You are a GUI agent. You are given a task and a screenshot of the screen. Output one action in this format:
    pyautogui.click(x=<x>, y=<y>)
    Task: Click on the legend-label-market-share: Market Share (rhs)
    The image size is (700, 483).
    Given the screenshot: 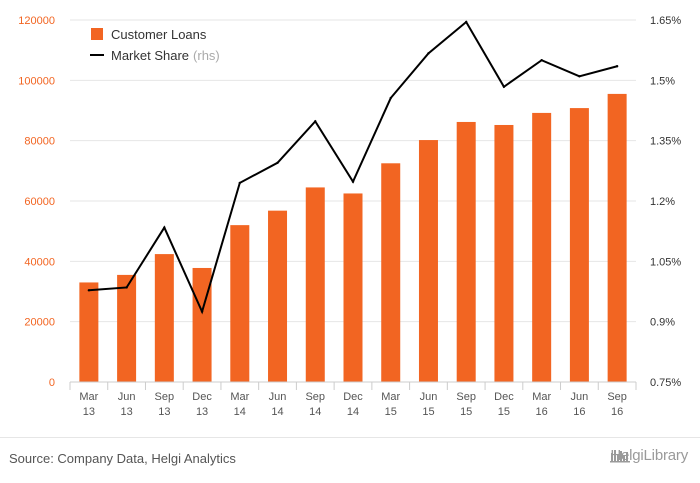 What is the action you would take?
    pyautogui.click(x=165, y=55)
    